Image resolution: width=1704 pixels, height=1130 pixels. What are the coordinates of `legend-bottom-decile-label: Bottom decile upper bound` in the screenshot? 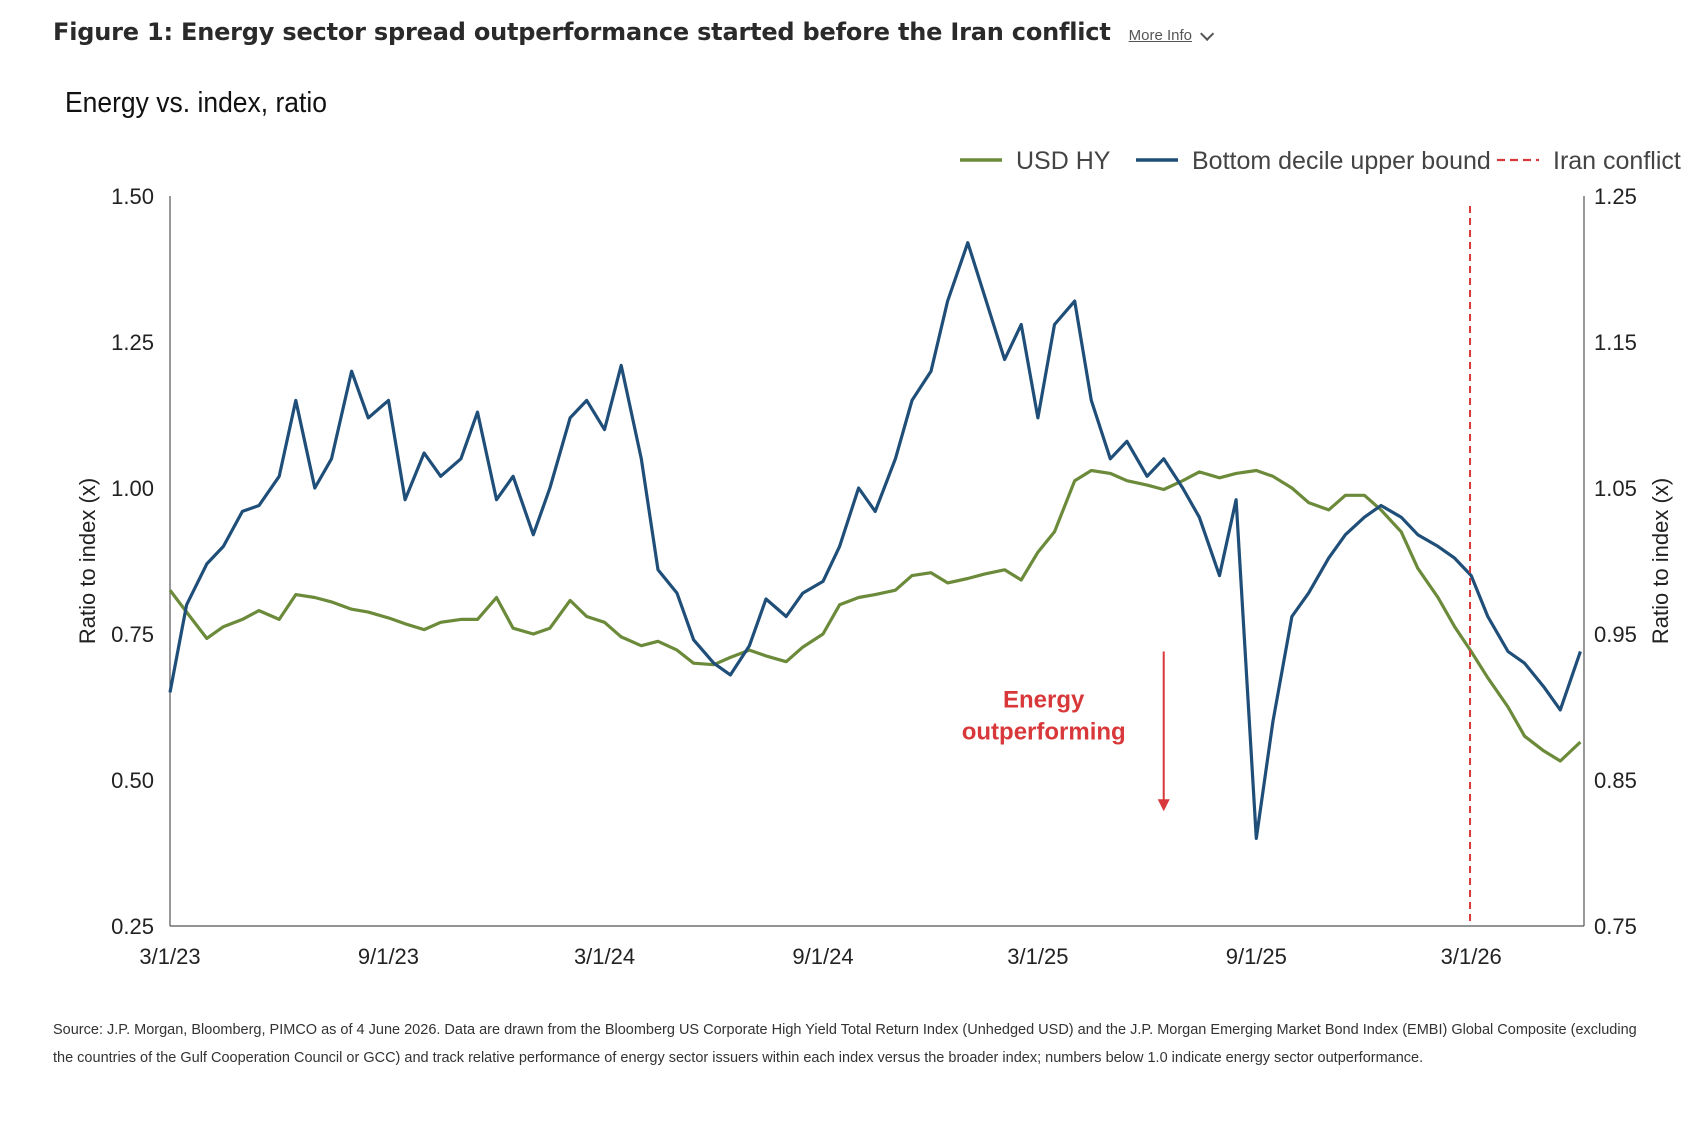 It's located at (1341, 161).